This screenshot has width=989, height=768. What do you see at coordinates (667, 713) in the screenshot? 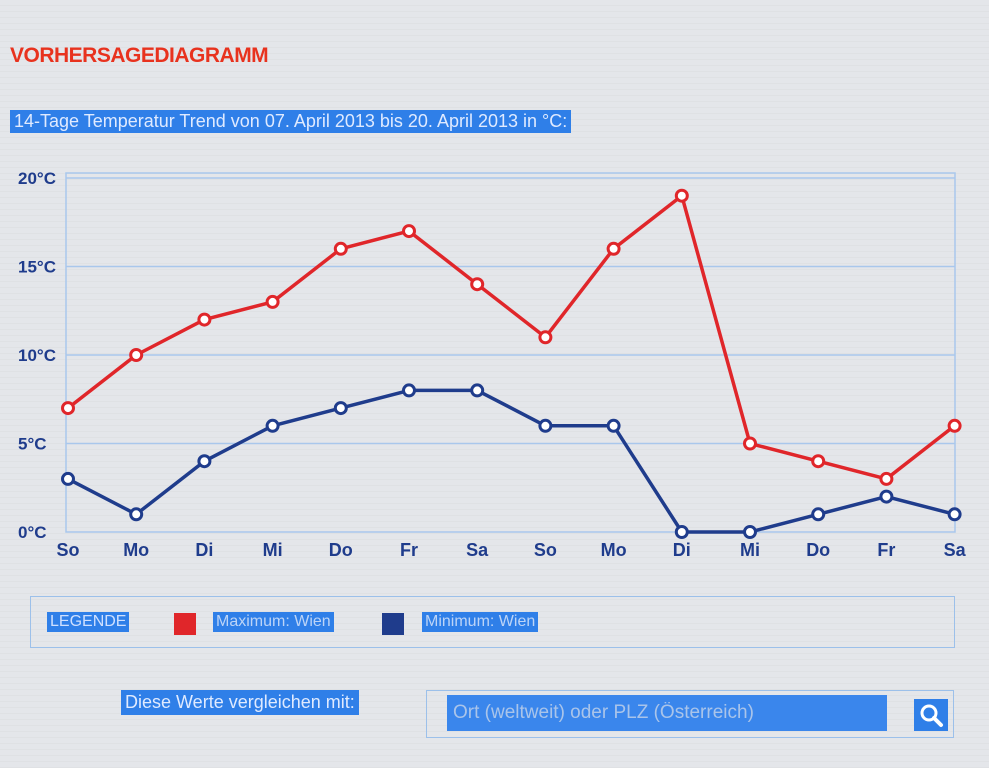
I see `location-search-input` at bounding box center [667, 713].